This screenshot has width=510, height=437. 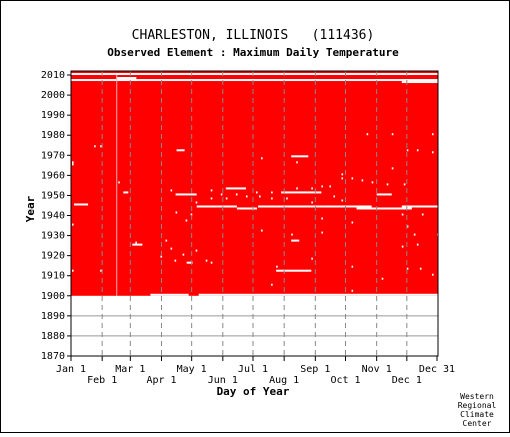 I want to click on missing-column, so click(x=117, y=185).